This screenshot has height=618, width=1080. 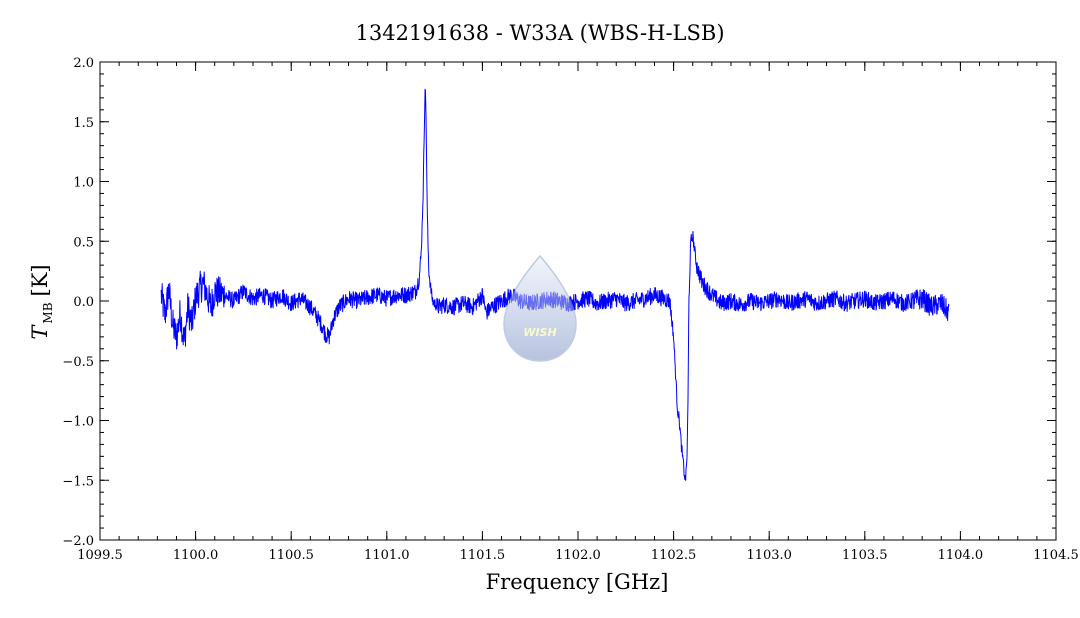 I want to click on x-tick-label: 1104.5, so click(x=1056, y=555).